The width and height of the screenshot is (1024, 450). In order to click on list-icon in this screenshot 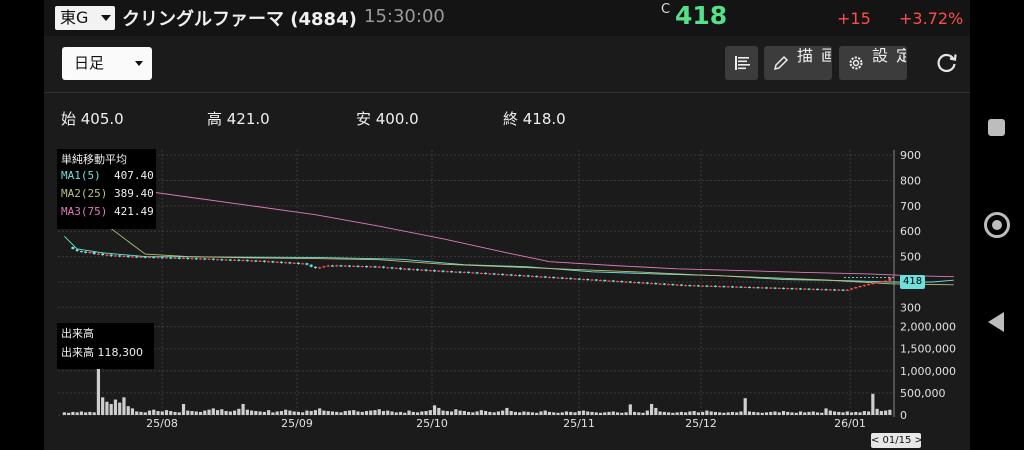, I will do `click(742, 63)`.